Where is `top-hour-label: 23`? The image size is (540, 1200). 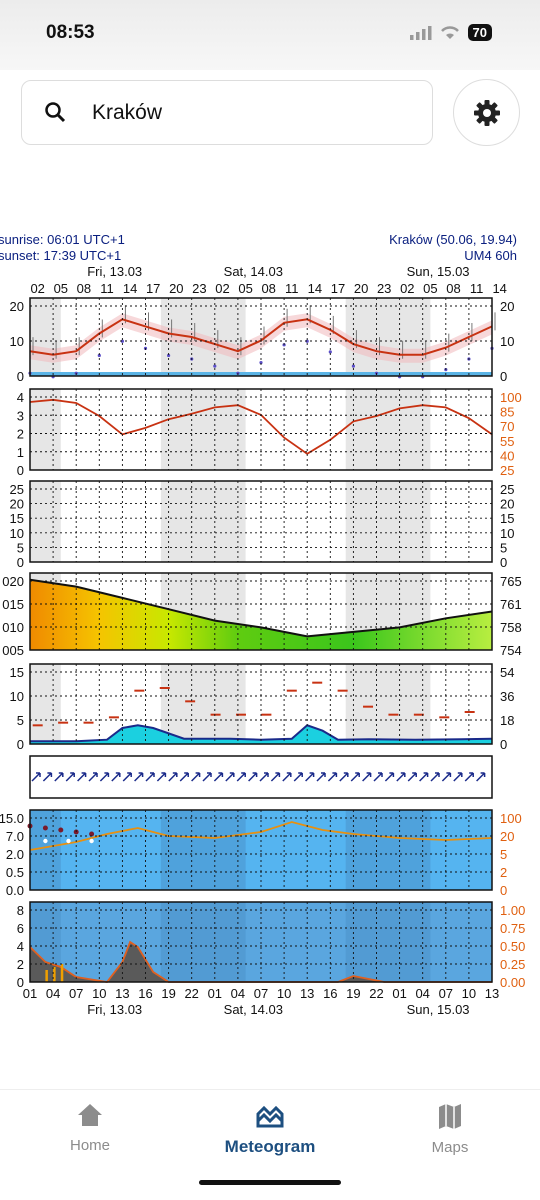
top-hour-label: 23 is located at coordinates (384, 288).